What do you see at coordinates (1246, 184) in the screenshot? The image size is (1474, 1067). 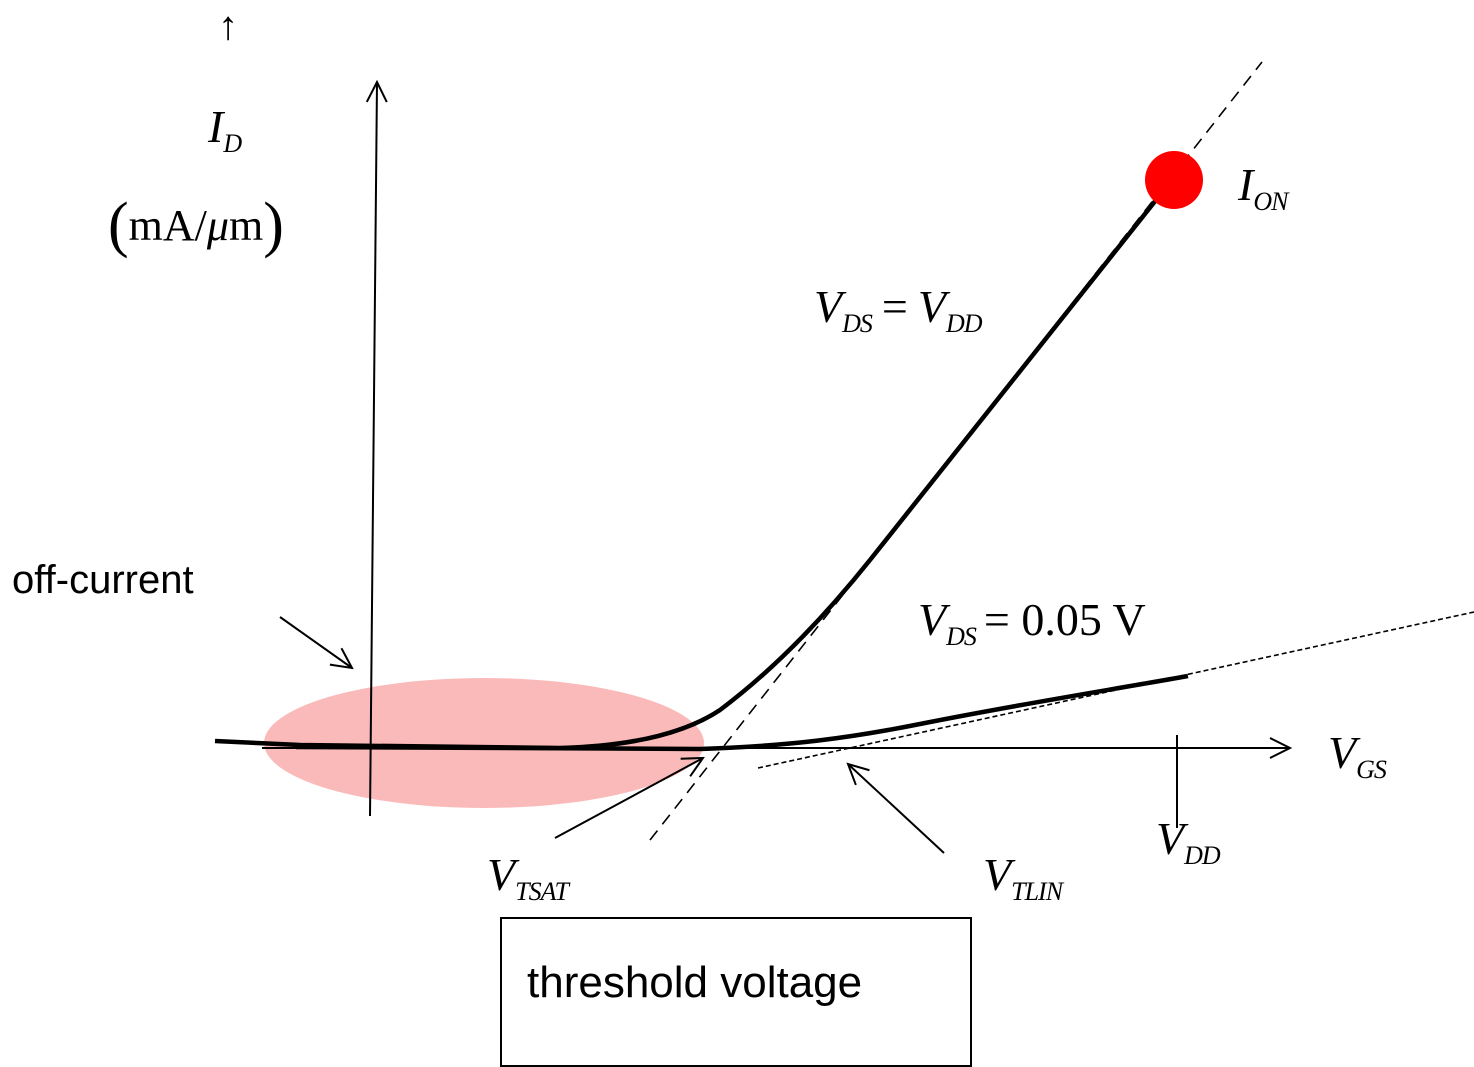 I see `ion-main: I` at bounding box center [1246, 184].